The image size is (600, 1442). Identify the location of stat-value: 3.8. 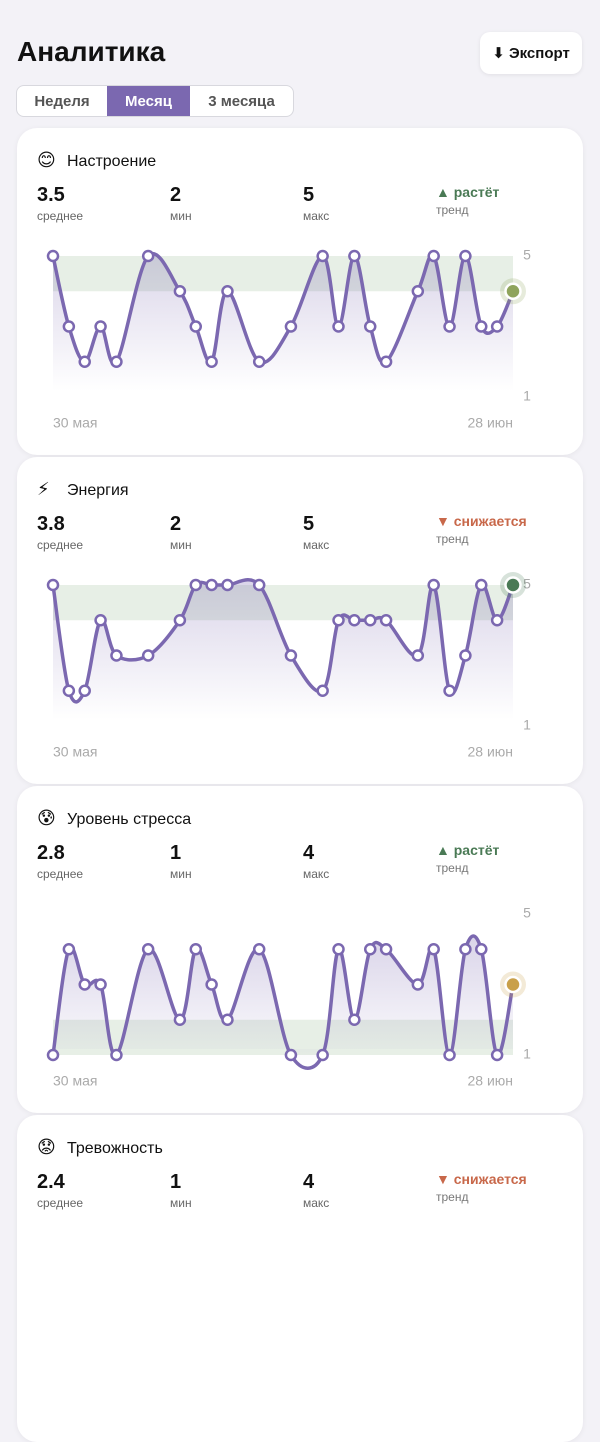
(51, 524).